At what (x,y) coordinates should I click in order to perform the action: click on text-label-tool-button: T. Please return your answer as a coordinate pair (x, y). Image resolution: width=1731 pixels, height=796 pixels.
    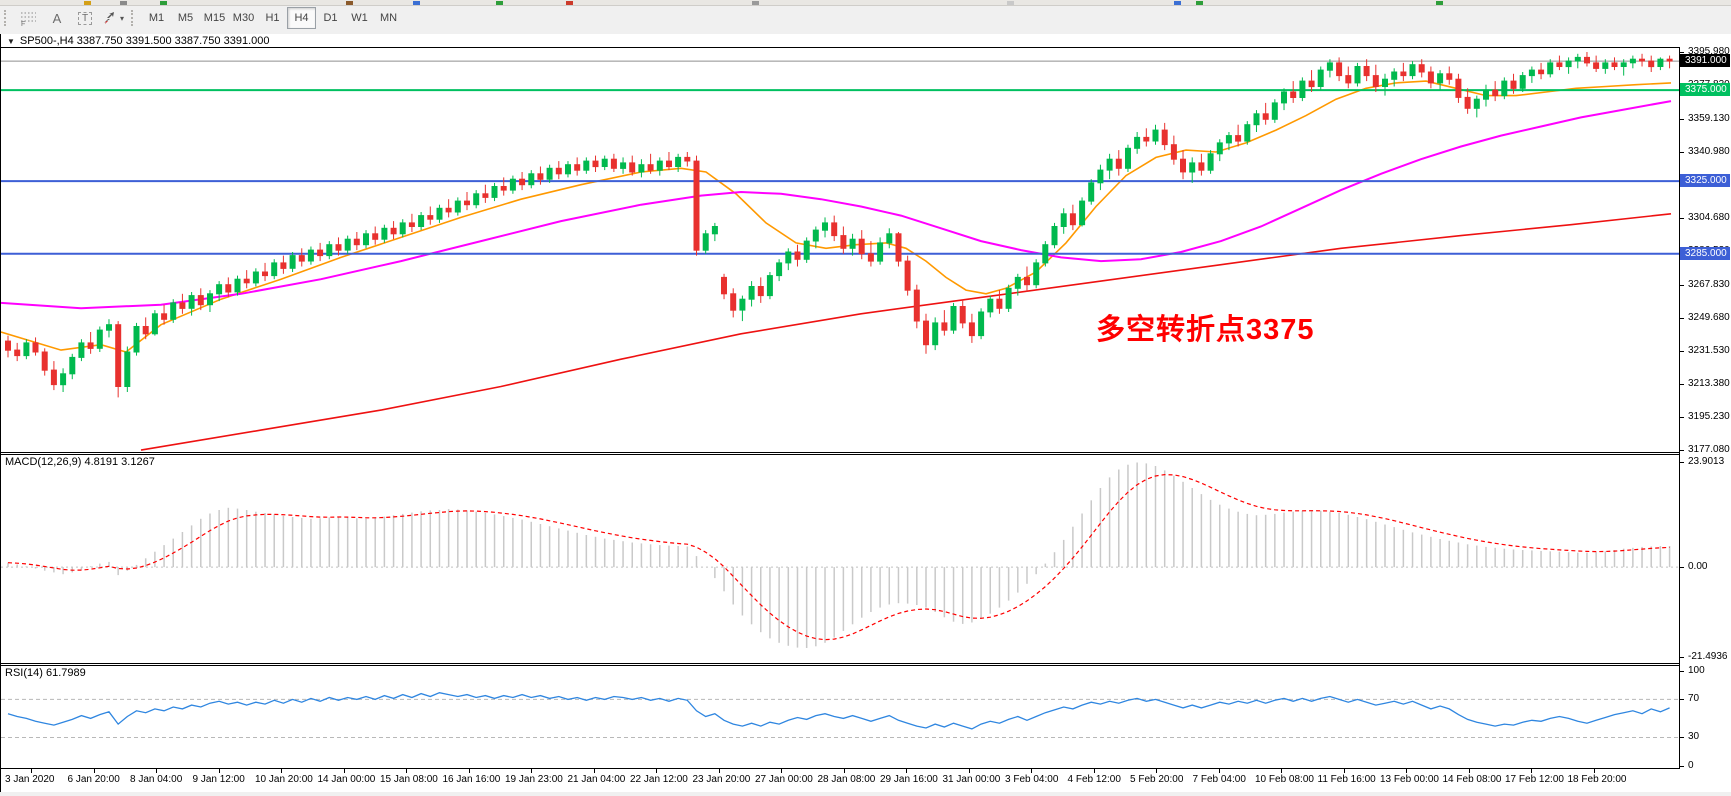
    Looking at the image, I should click on (85, 18).